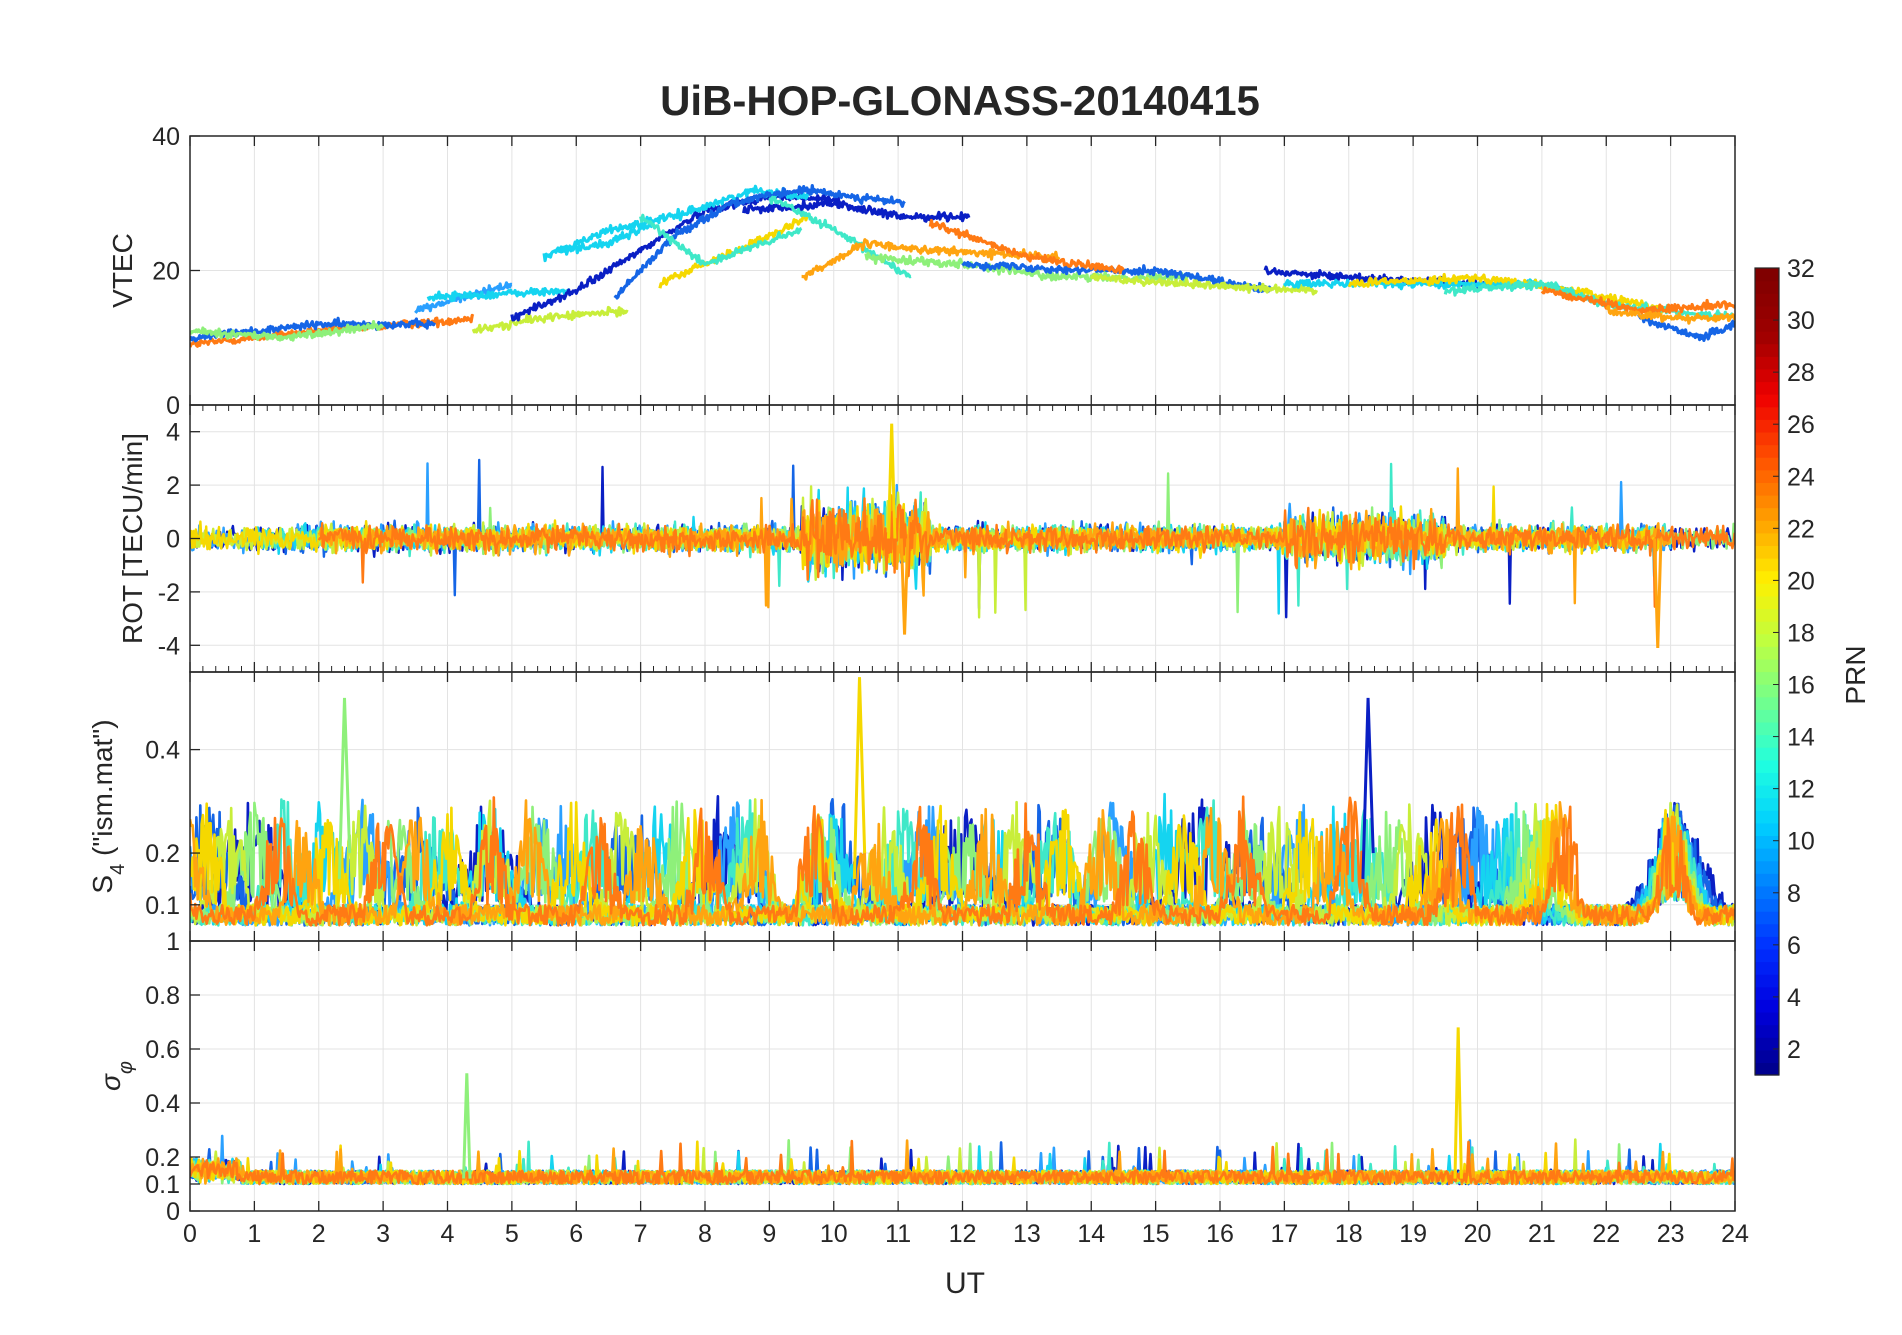  Describe the element at coordinates (1801, 529) in the screenshot. I see `colorbar-tick-label: 22` at that location.